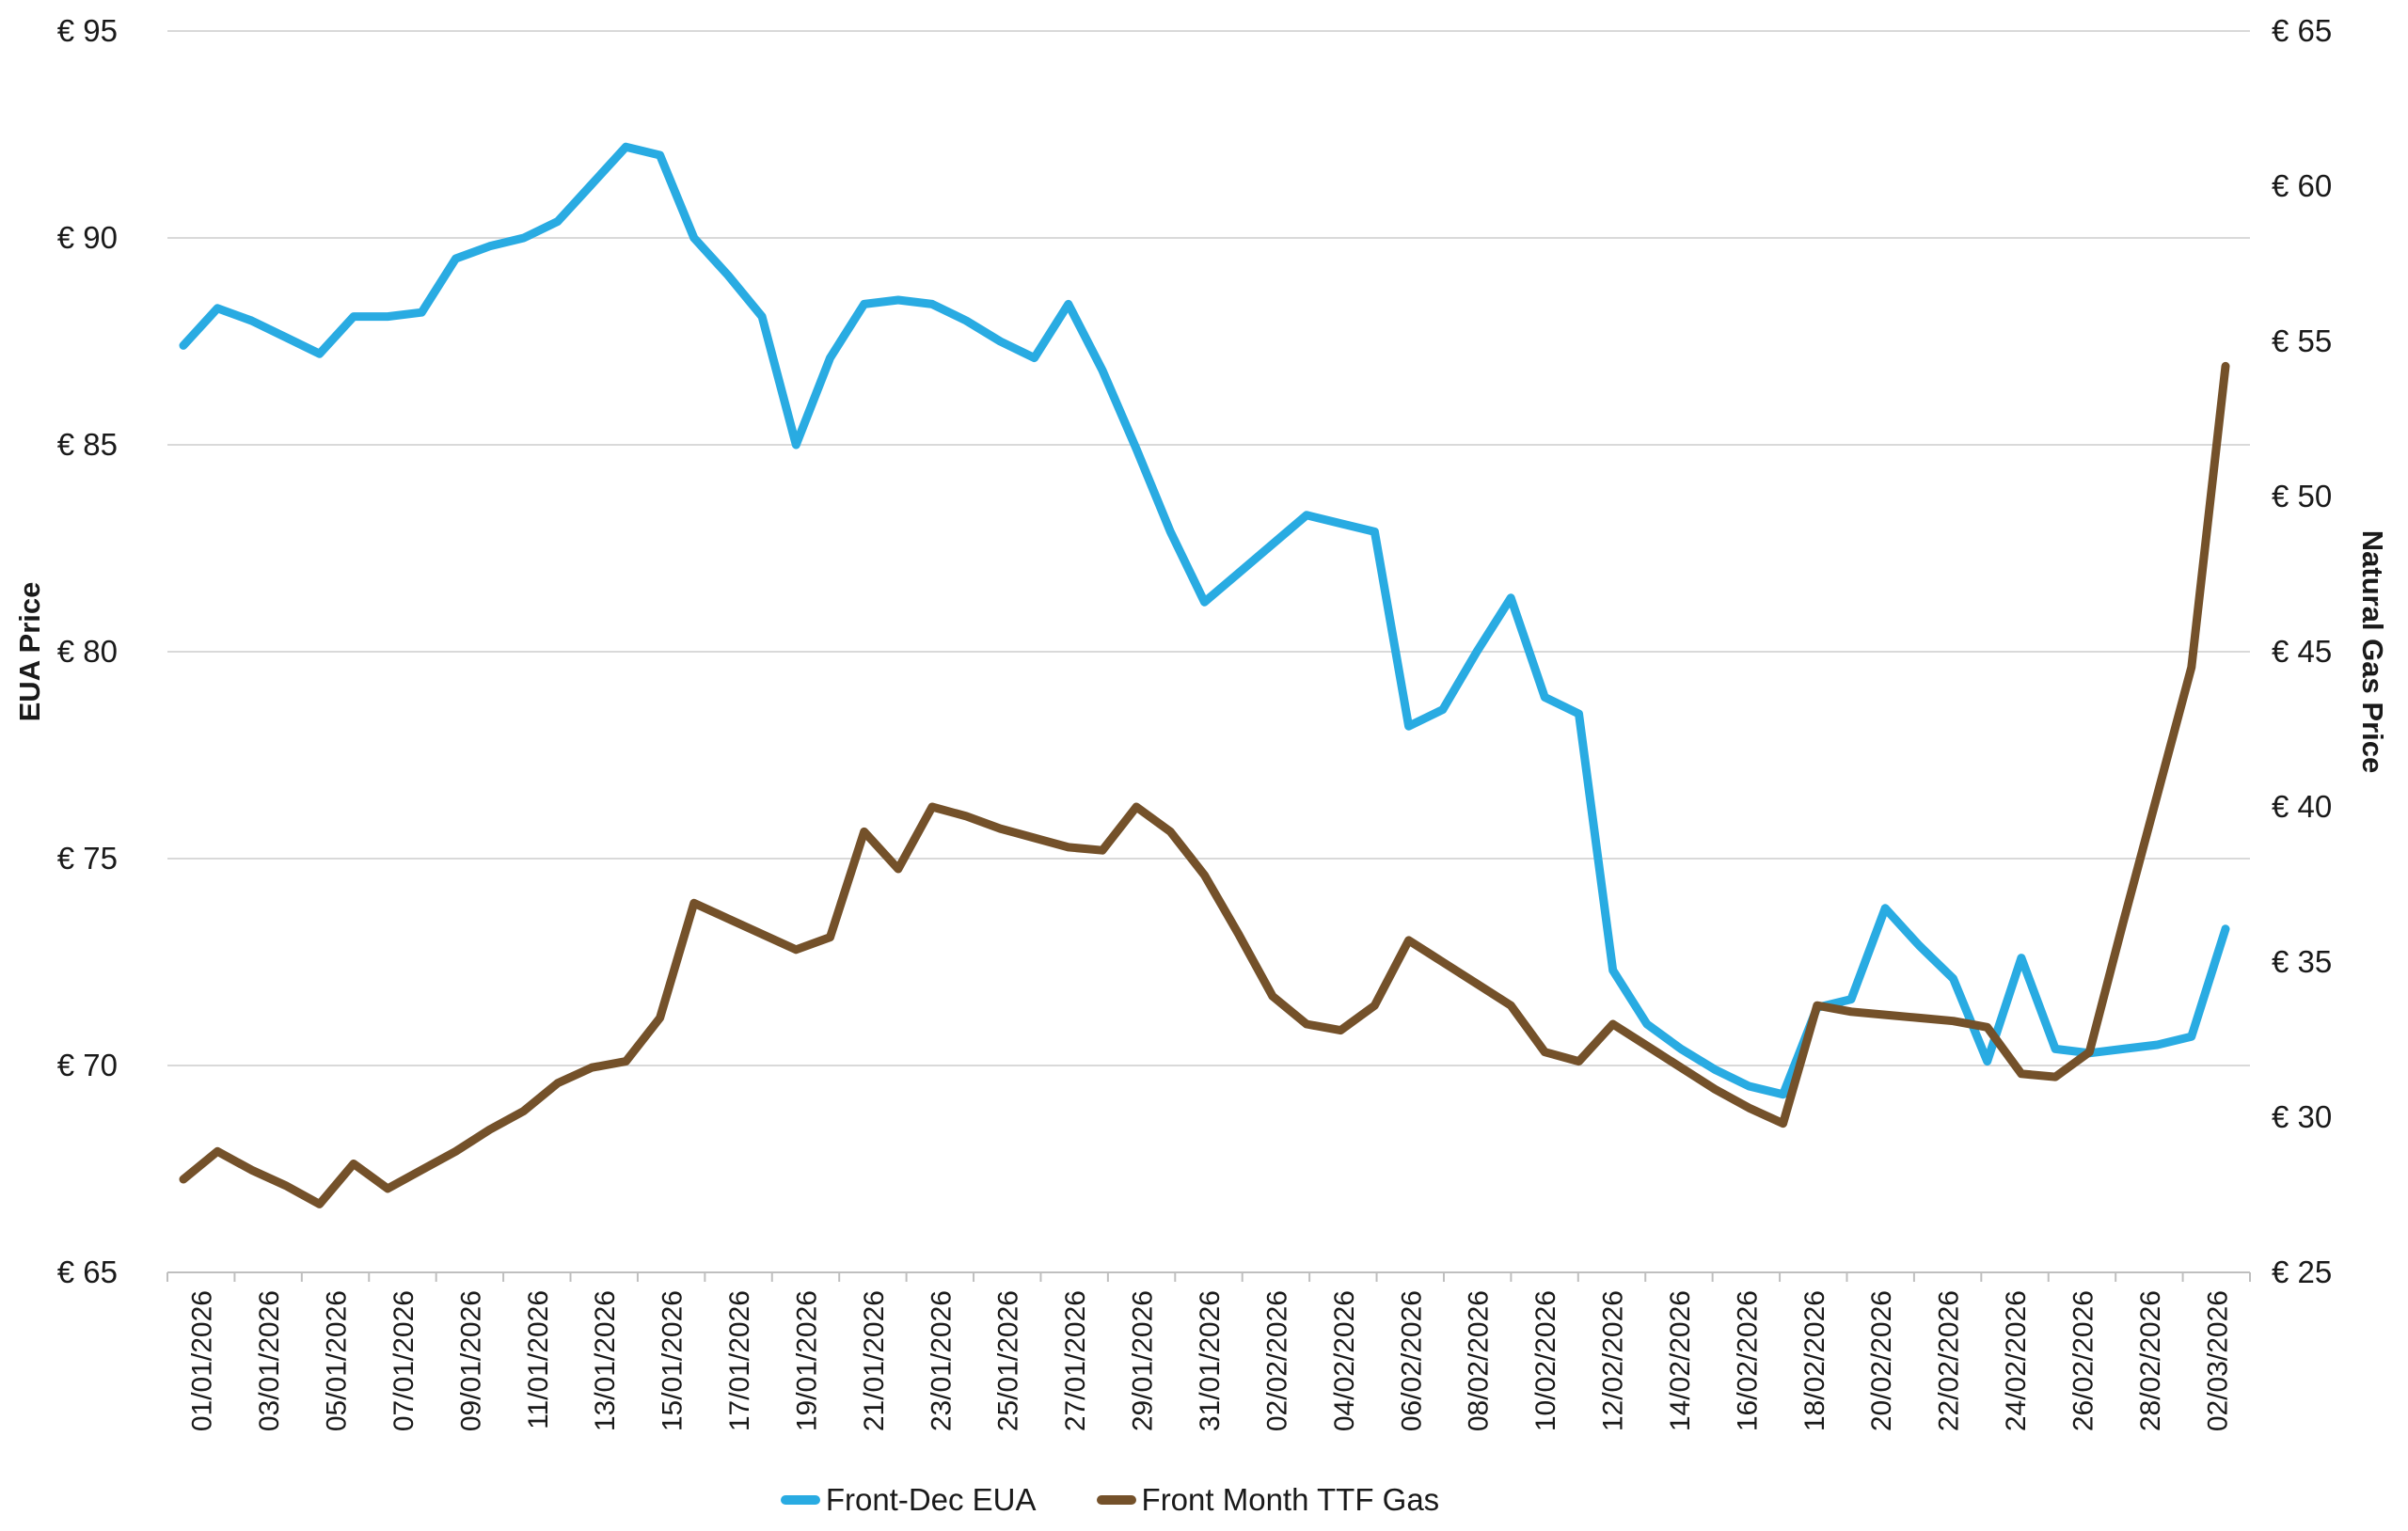 This screenshot has height=1531, width=2408. I want to click on x-tick-label: 31/01/2026, so click(1210, 1360).